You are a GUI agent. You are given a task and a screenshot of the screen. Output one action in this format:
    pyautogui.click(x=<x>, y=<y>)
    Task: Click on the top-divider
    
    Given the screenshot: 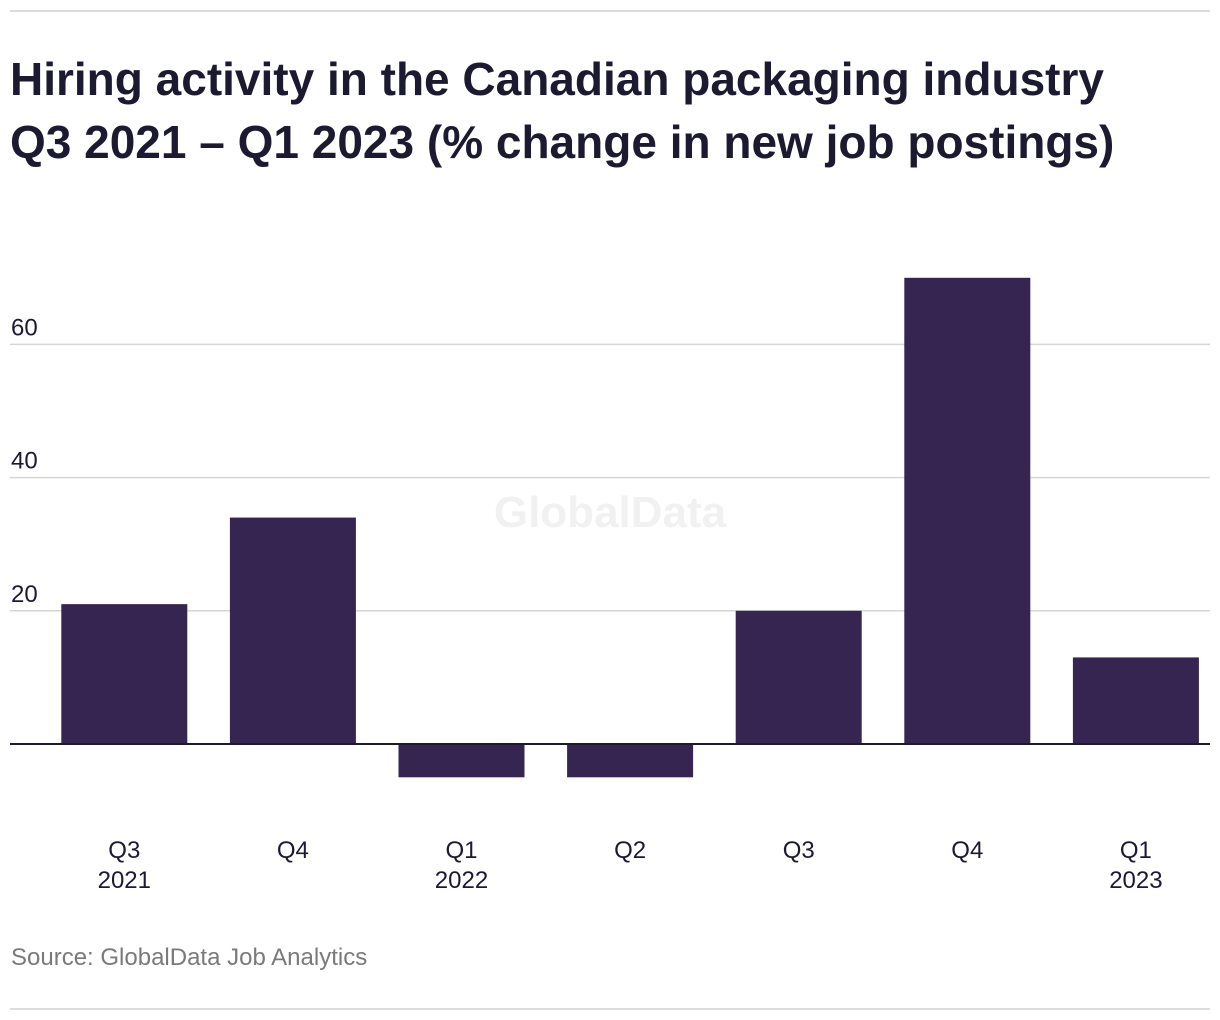 What is the action you would take?
    pyautogui.click(x=610, y=11)
    